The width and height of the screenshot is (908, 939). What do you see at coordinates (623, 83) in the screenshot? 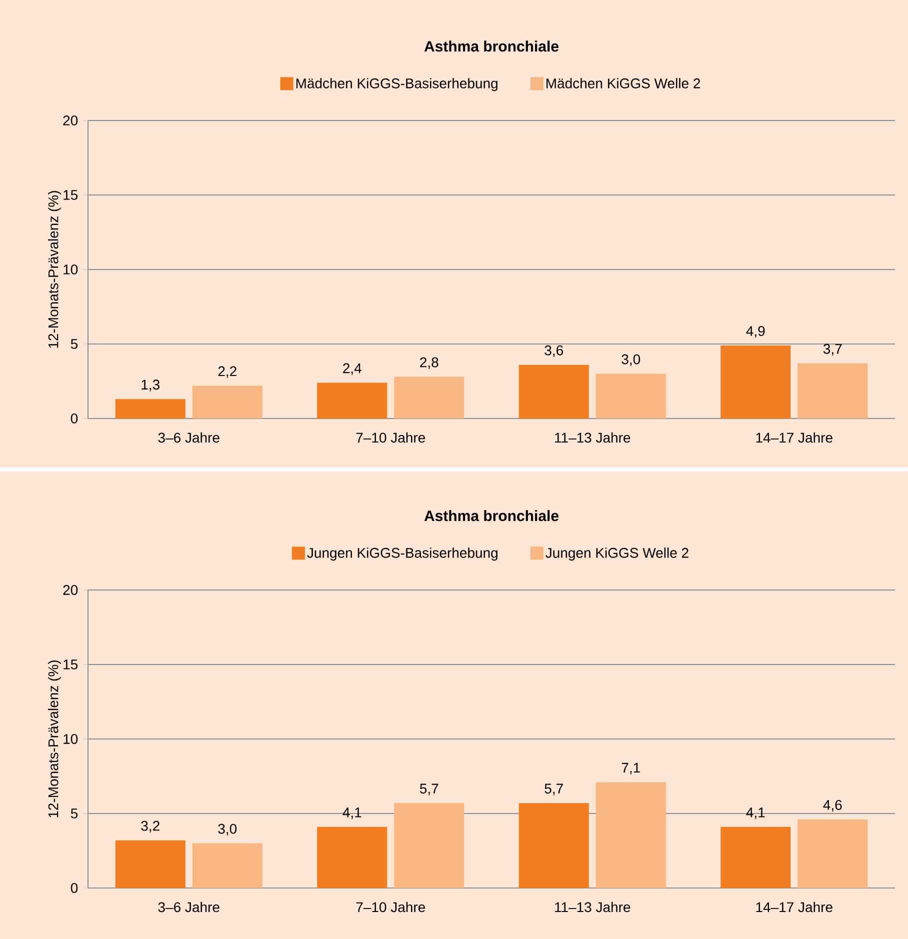
I see `legend-label: Mädchen KiGGS Welle 2` at bounding box center [623, 83].